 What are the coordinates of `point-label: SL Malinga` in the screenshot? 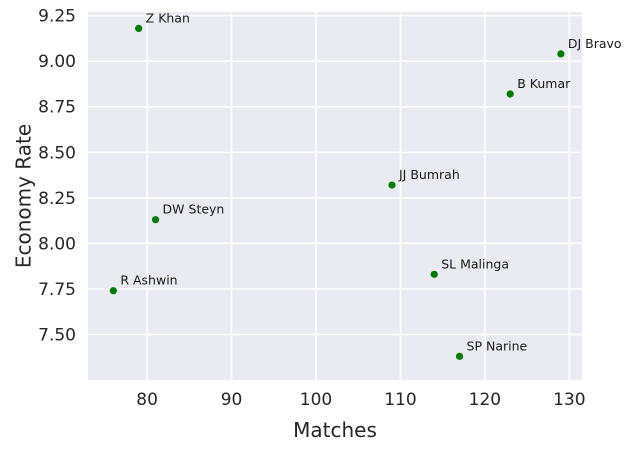 It's located at (475, 263).